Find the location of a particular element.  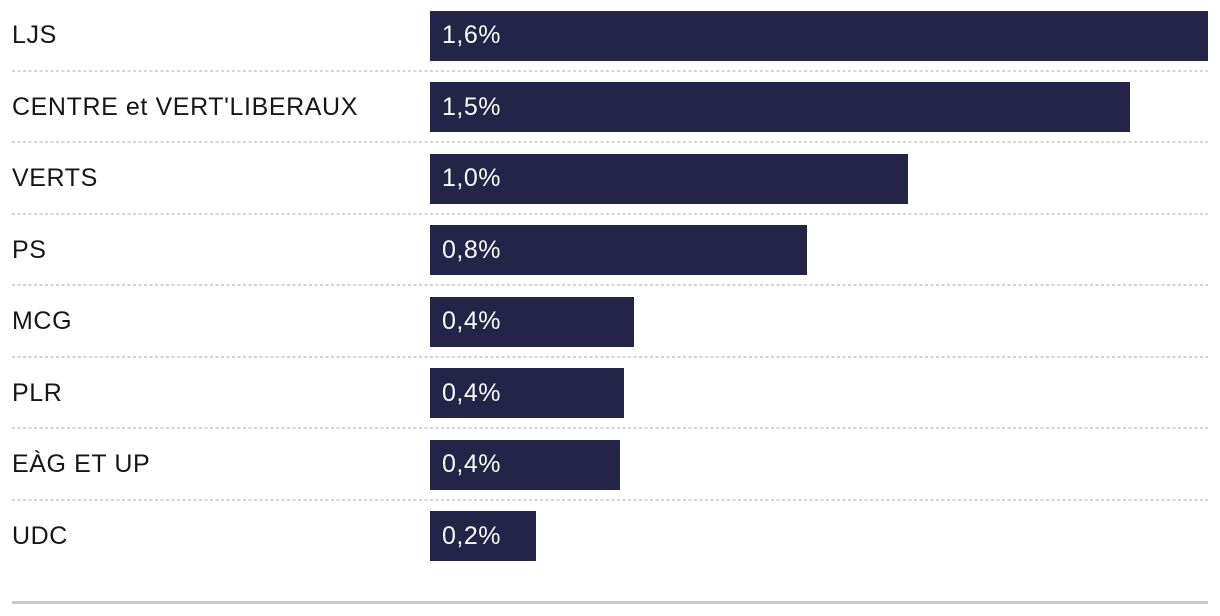

bar-area: 0,2% is located at coordinates (819, 536).